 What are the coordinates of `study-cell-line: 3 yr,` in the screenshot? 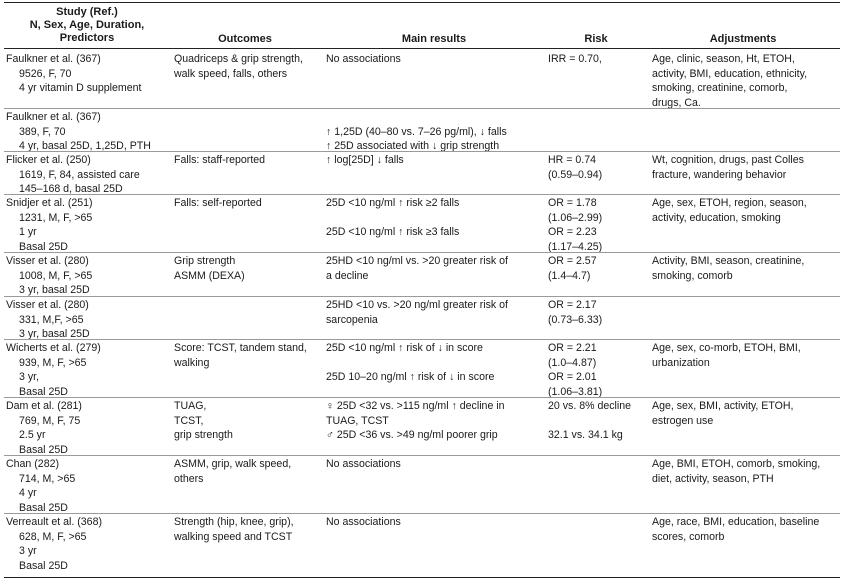 It's located at (29, 377).